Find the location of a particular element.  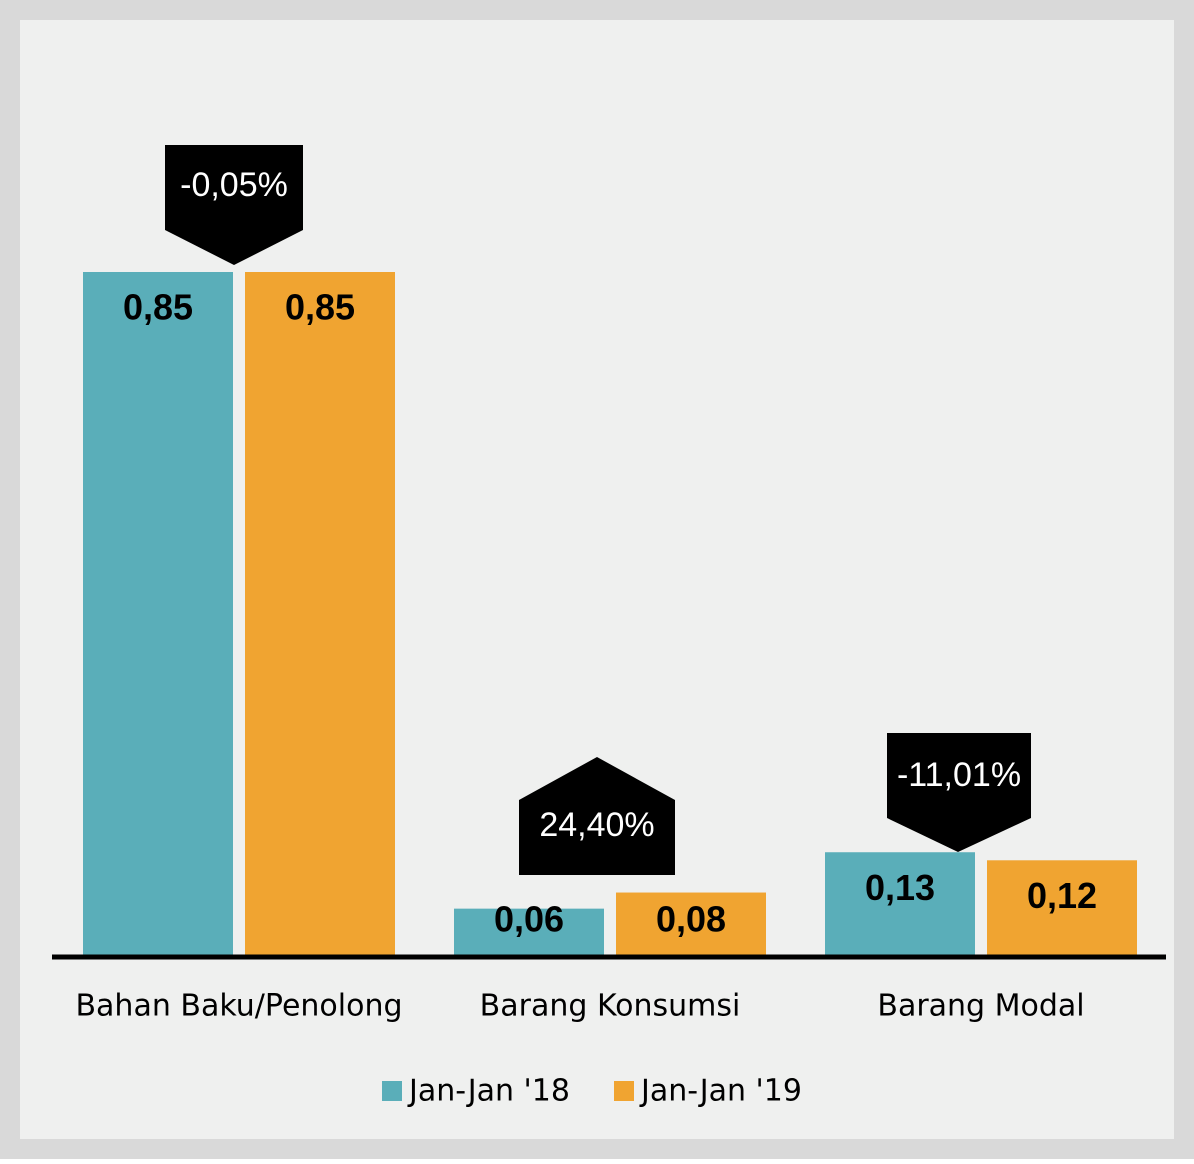

x-tick-label: Barang Modal is located at coordinates (980, 1006).